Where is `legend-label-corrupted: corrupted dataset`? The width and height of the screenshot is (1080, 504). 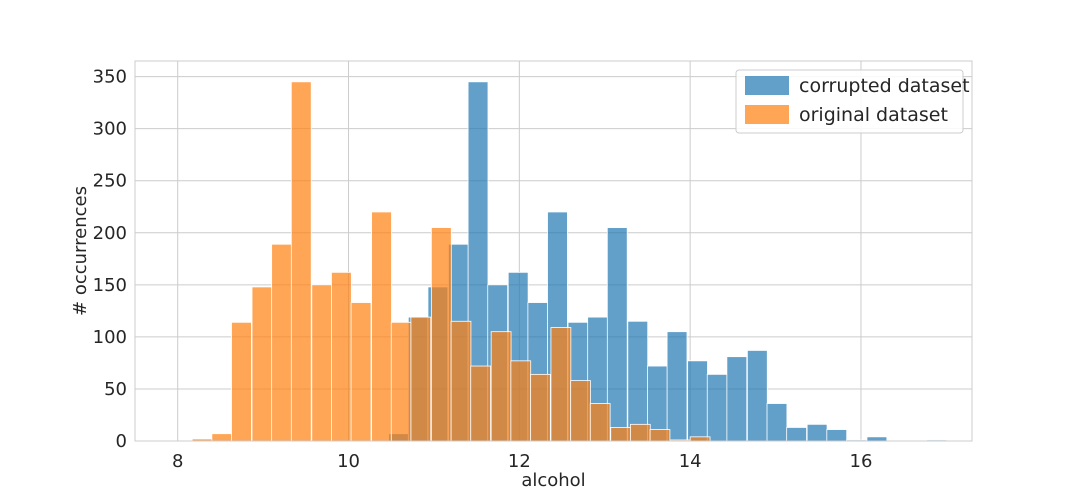 legend-label-corrupted: corrupted dataset is located at coordinates (884, 86).